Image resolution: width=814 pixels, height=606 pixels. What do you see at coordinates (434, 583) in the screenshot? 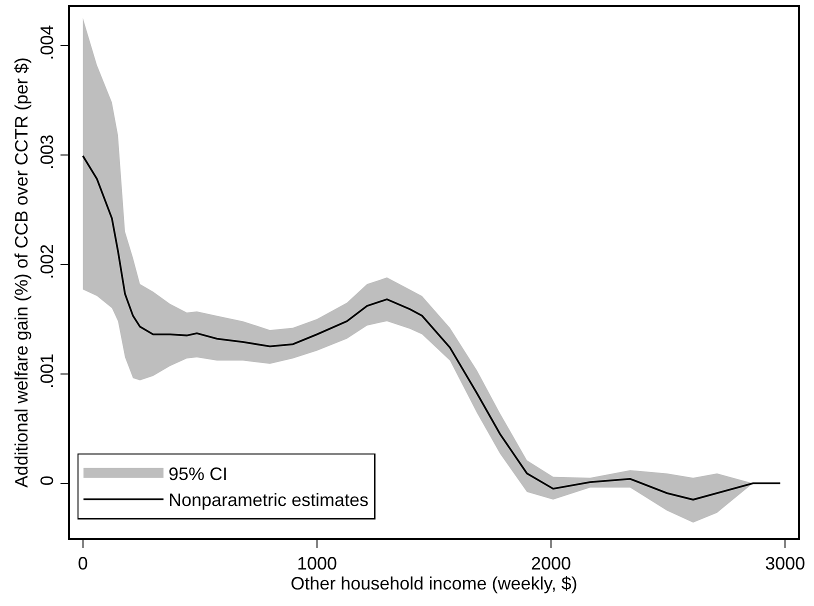
I see `x-axis-title: Other household income (weekly, $)` at bounding box center [434, 583].